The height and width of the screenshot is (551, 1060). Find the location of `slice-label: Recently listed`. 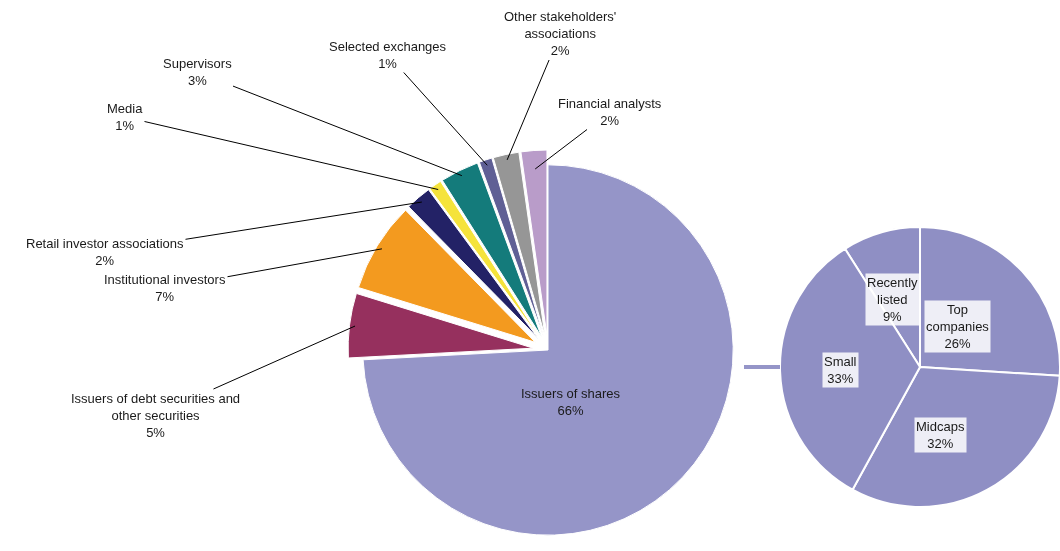

slice-label: Recently listed is located at coordinates (893, 291).